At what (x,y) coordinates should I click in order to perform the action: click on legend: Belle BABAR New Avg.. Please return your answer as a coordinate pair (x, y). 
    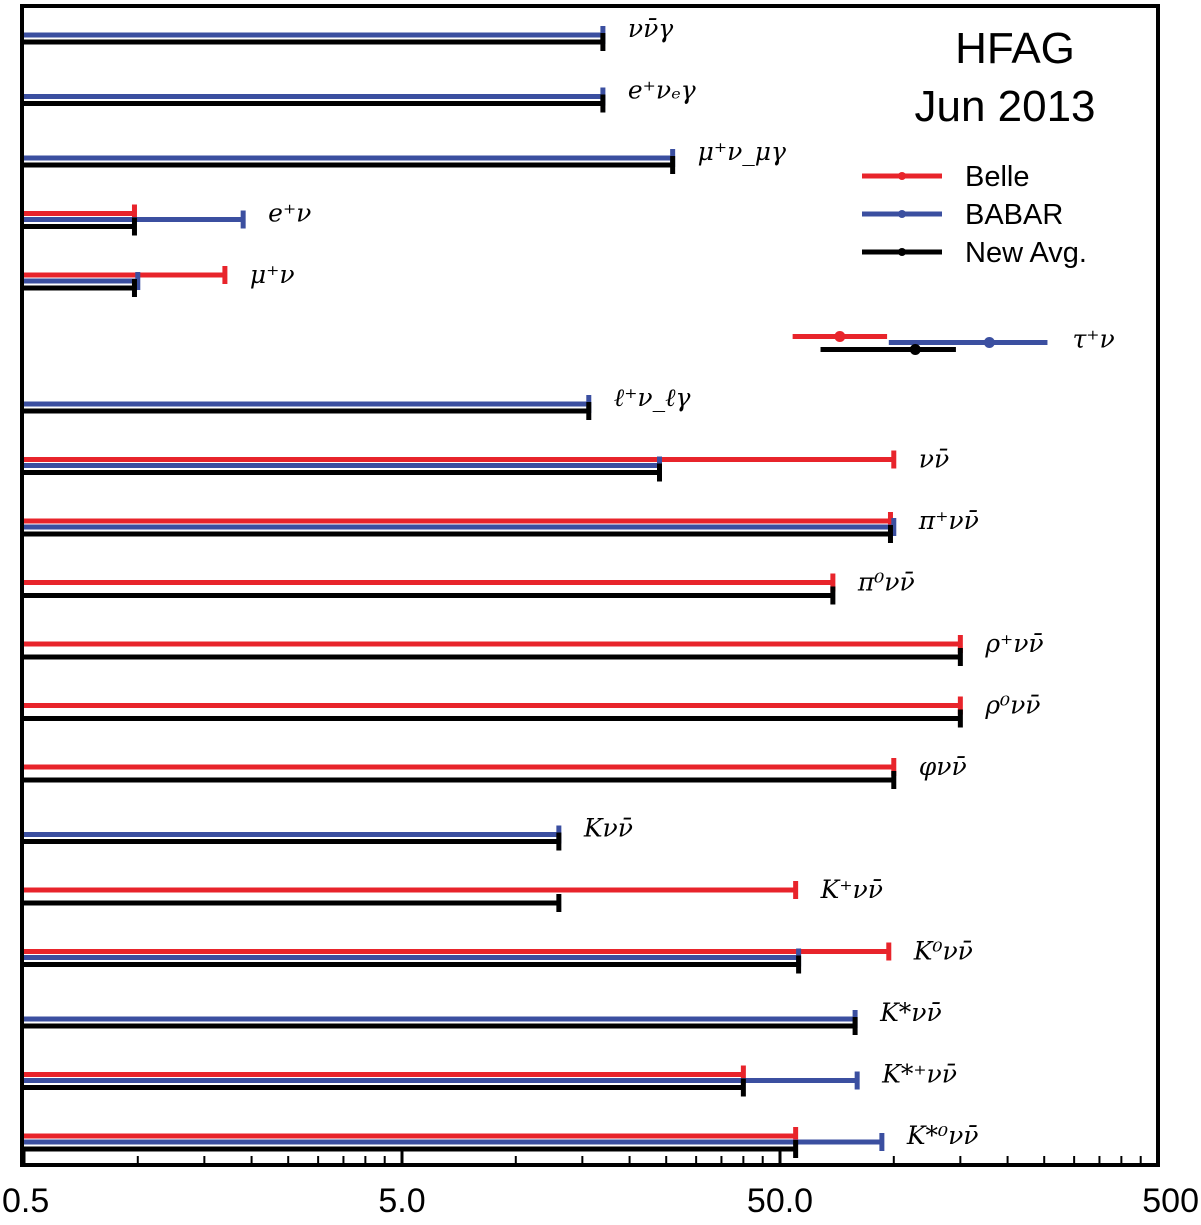
    Looking at the image, I should click on (974, 215).